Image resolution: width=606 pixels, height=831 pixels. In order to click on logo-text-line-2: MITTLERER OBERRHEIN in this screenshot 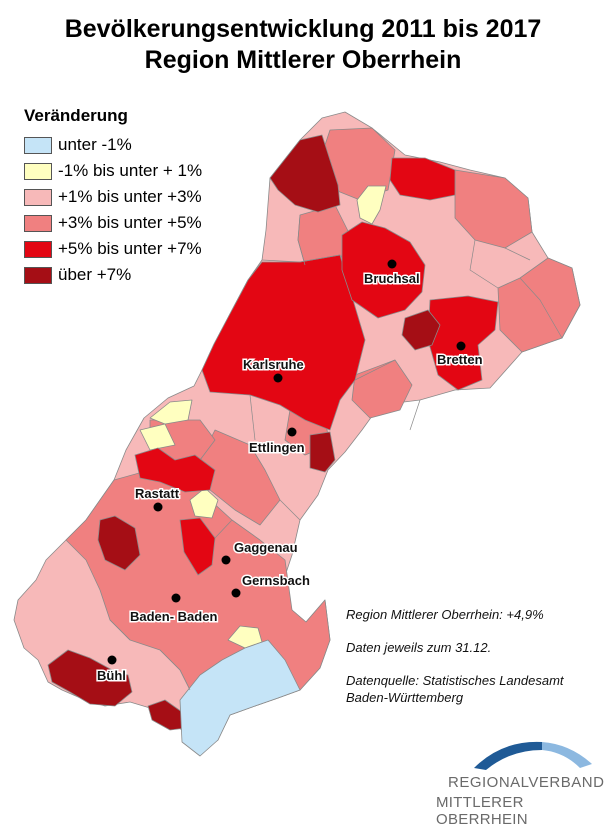, I will do `click(482, 811)`.